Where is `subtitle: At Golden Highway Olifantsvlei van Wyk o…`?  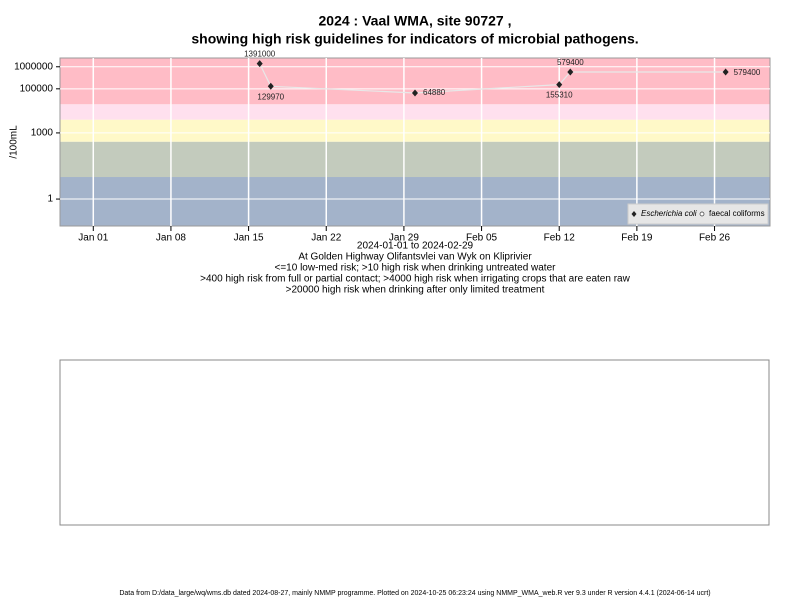
subtitle: At Golden Highway Olifantsvlei van Wyk o… is located at coordinates (415, 257).